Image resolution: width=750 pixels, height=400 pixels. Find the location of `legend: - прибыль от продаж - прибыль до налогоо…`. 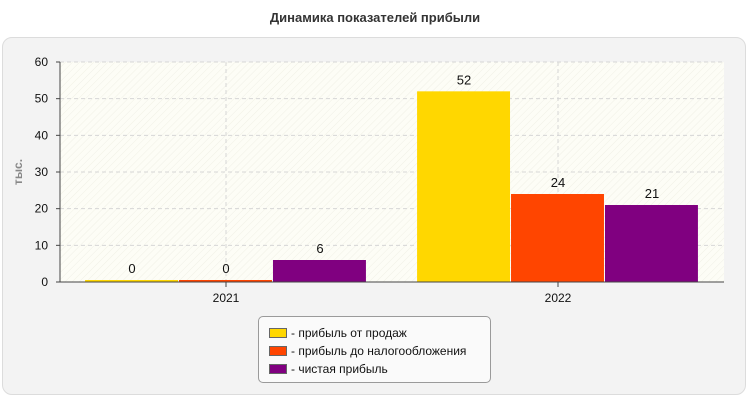

legend: - прибыль от продаж - прибыль до налогоо… is located at coordinates (374, 349).